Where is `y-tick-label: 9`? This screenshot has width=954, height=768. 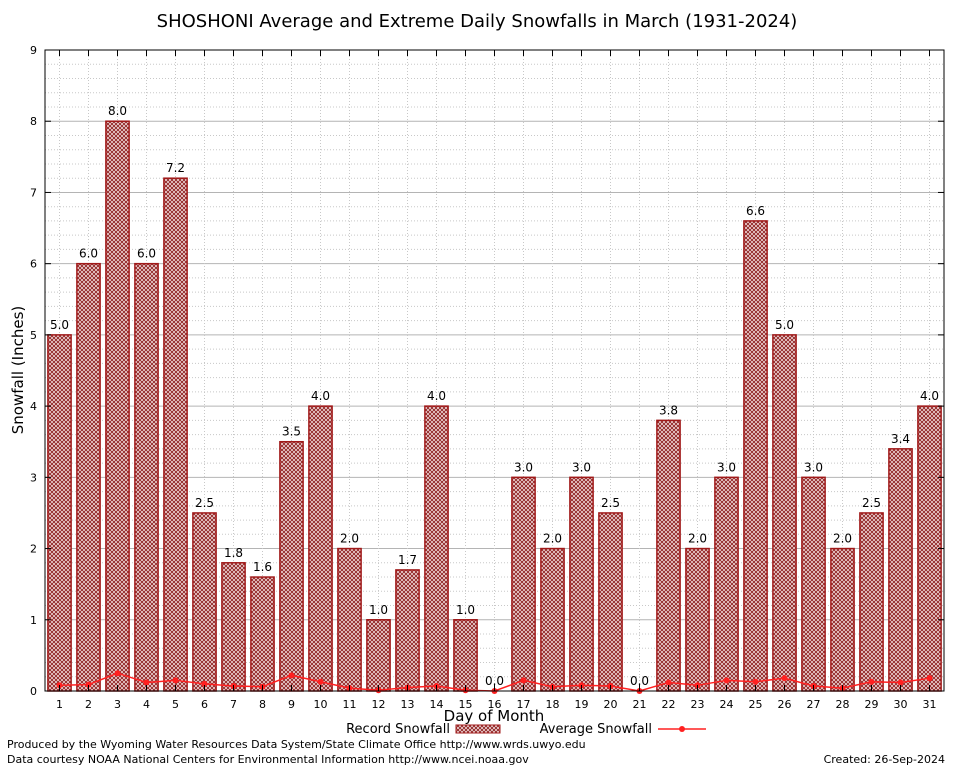 y-tick-label: 9 is located at coordinates (33, 50).